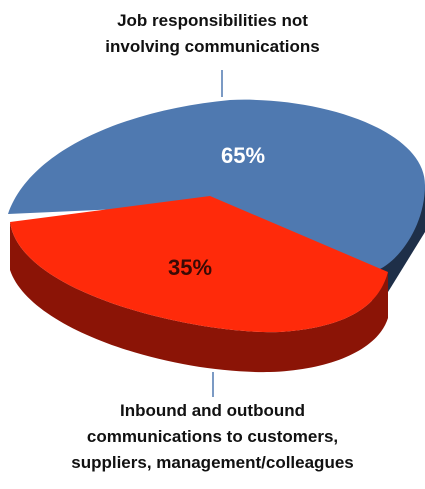 The width and height of the screenshot is (425, 489). I want to click on bottom-label-line-2: communications to customers,, so click(212, 436).